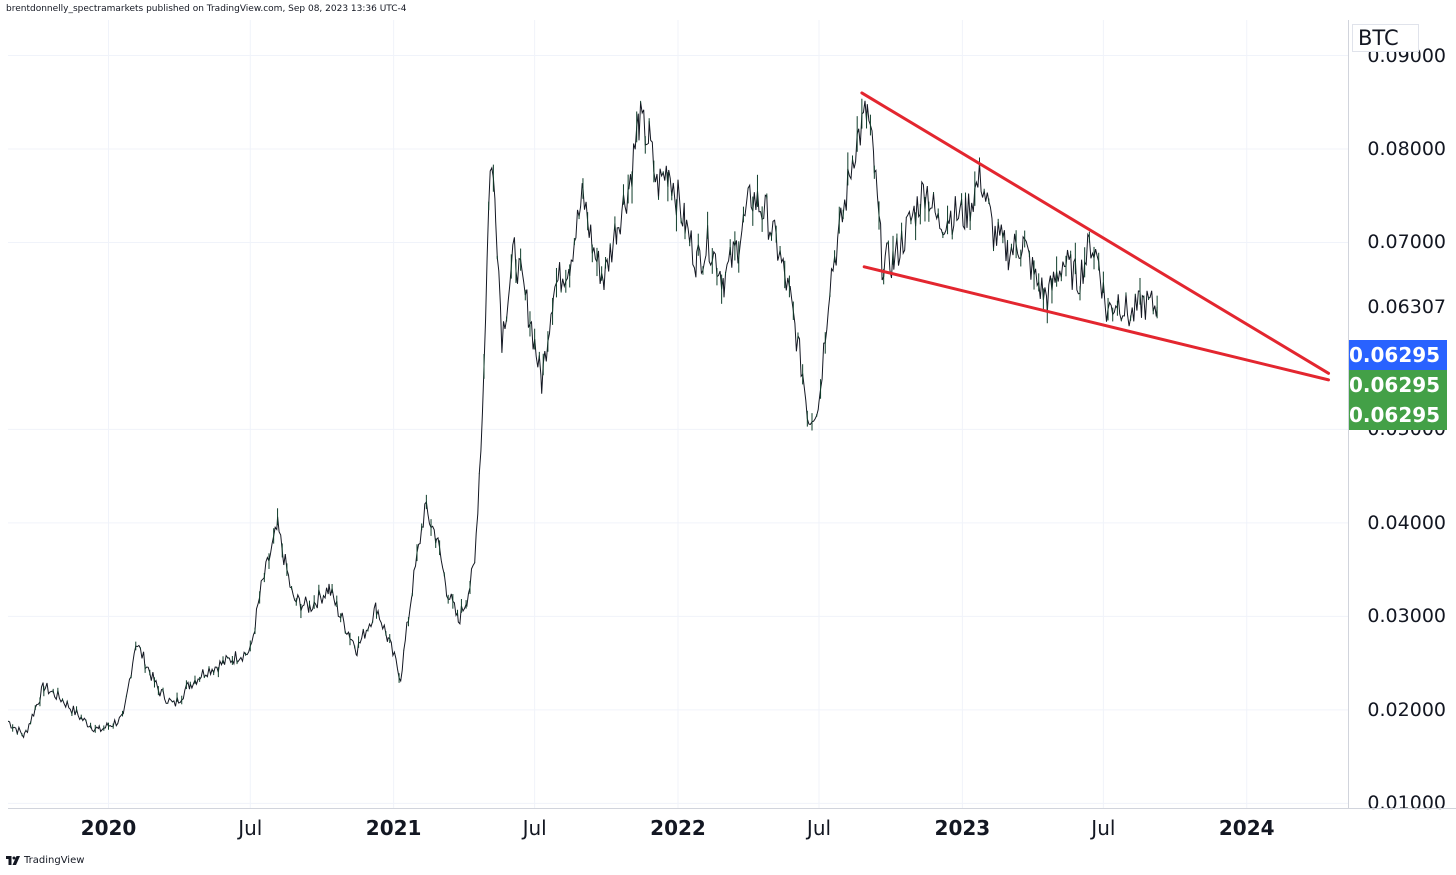 The image size is (1456, 875). What do you see at coordinates (1406, 709) in the screenshot?
I see `y-tick-label: 0.02000` at bounding box center [1406, 709].